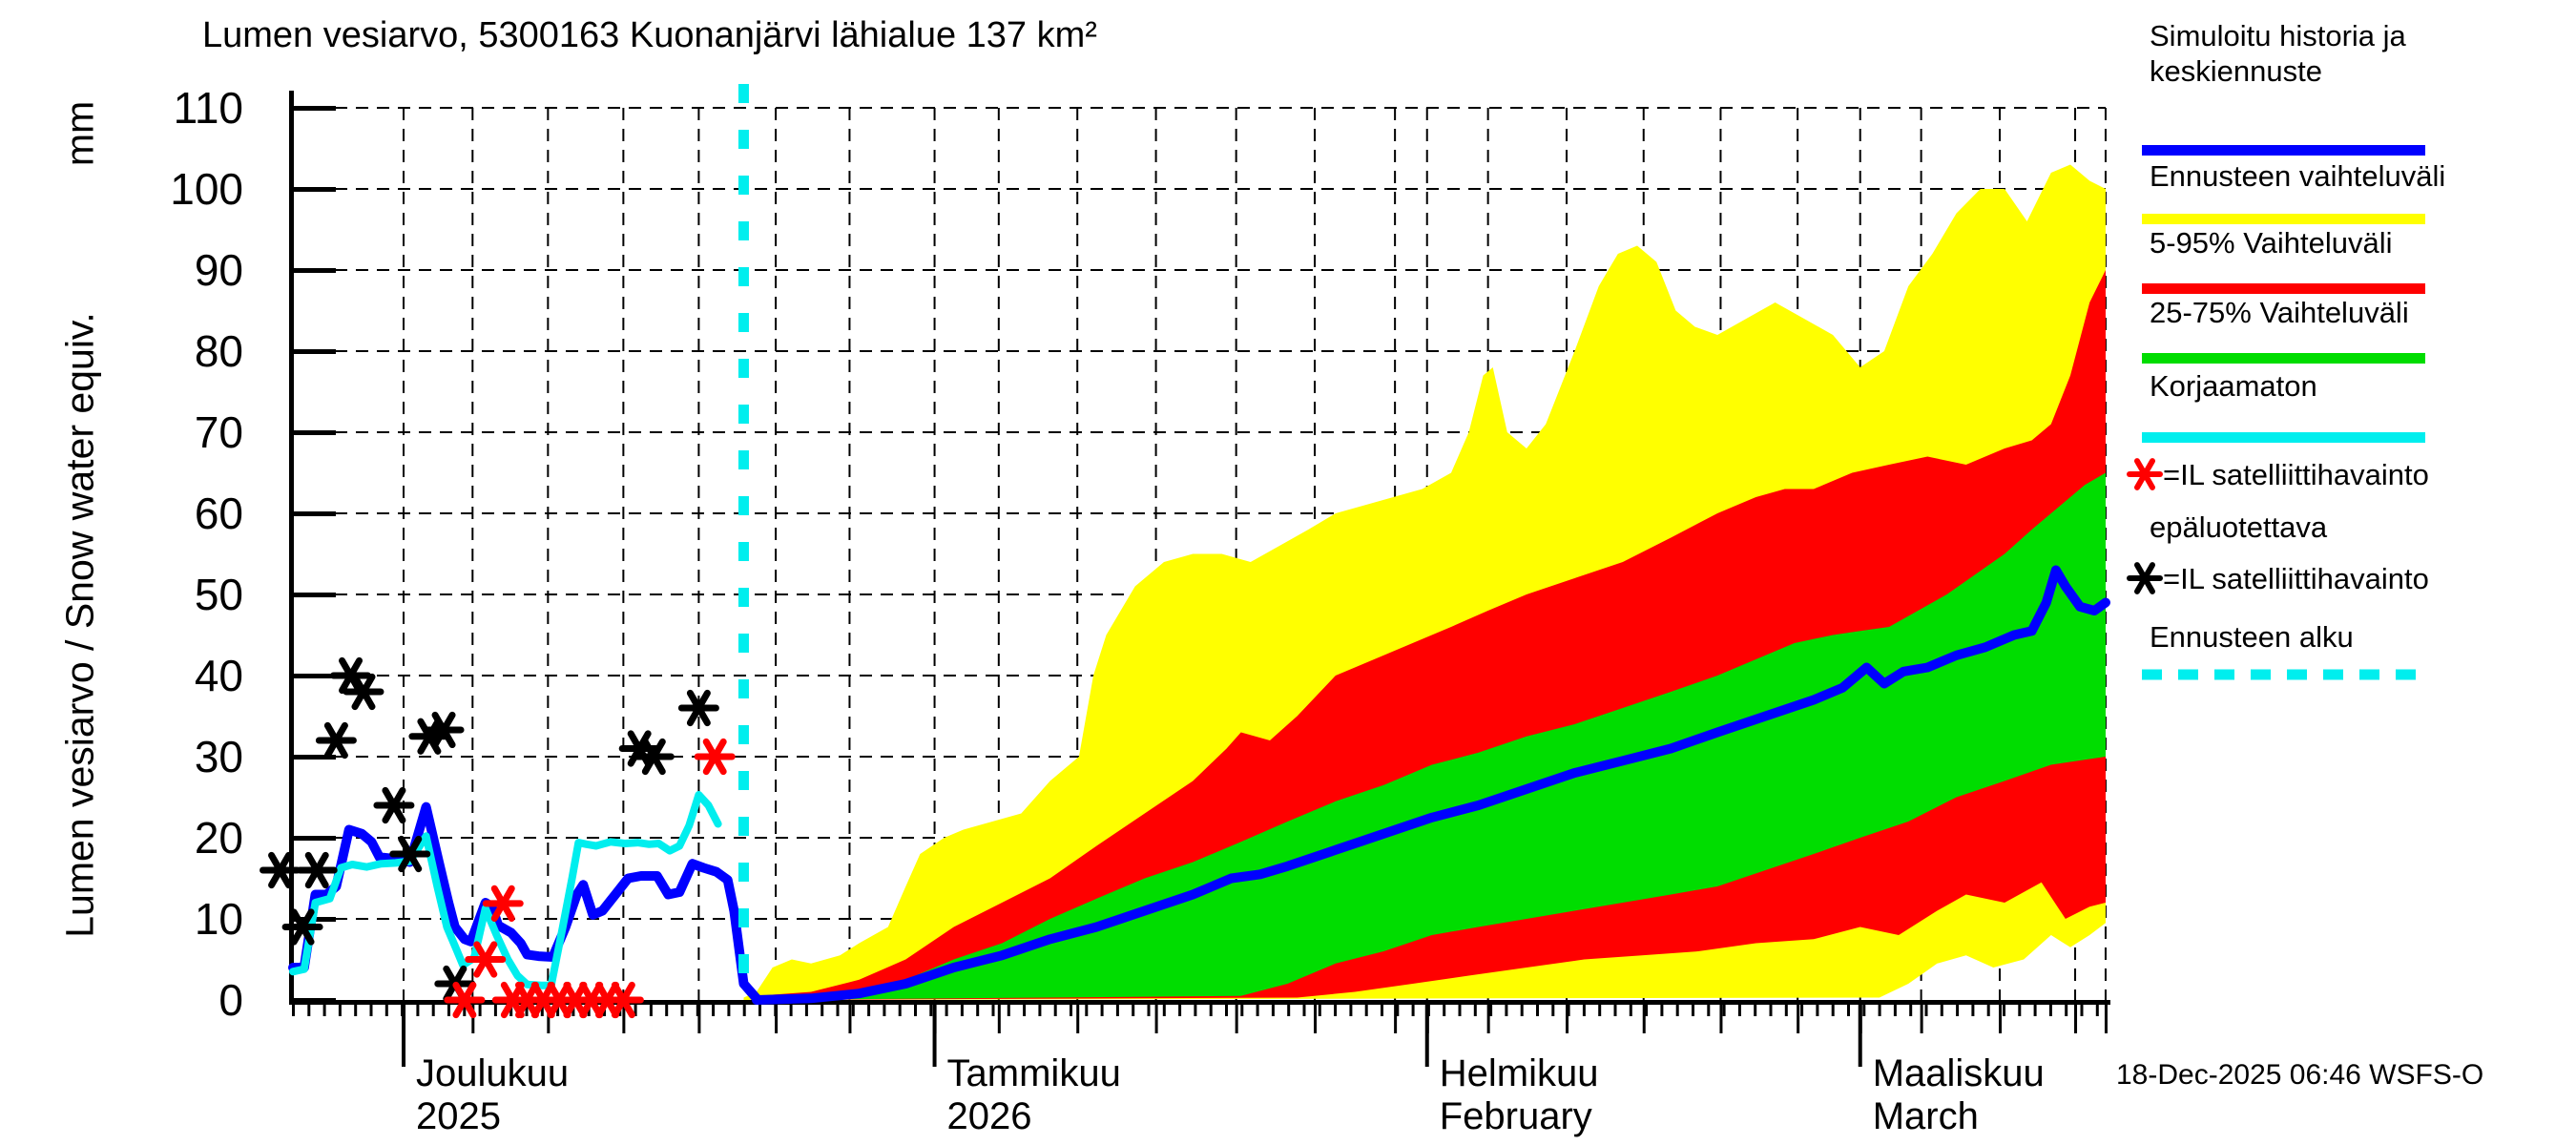 This screenshot has width=2576, height=1145. What do you see at coordinates (219, 514) in the screenshot?
I see `y-tick-label: 60` at bounding box center [219, 514].